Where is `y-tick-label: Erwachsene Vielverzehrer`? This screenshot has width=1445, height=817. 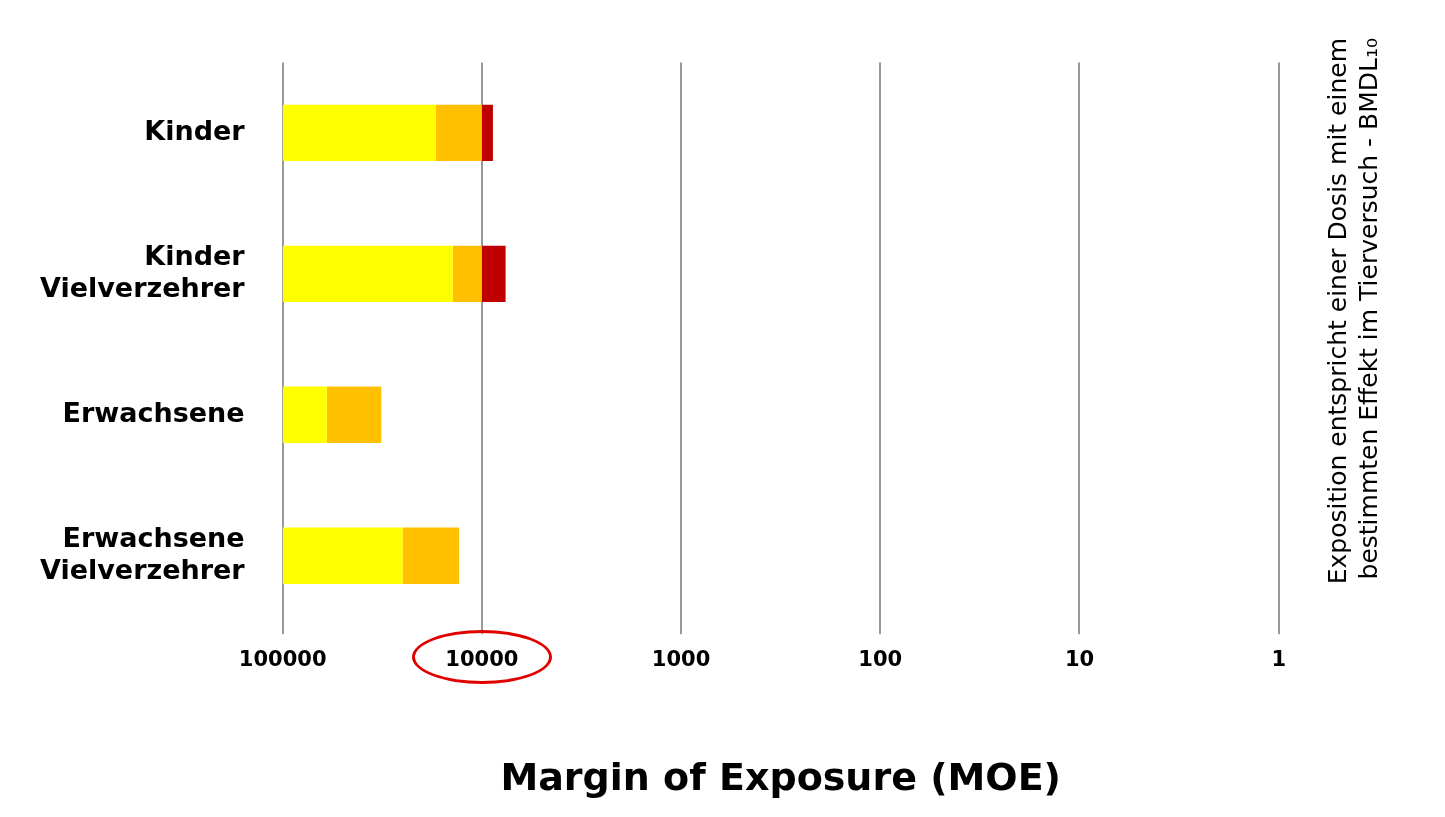 y-tick-label: Erwachsene Vielverzehrer is located at coordinates (142, 553).